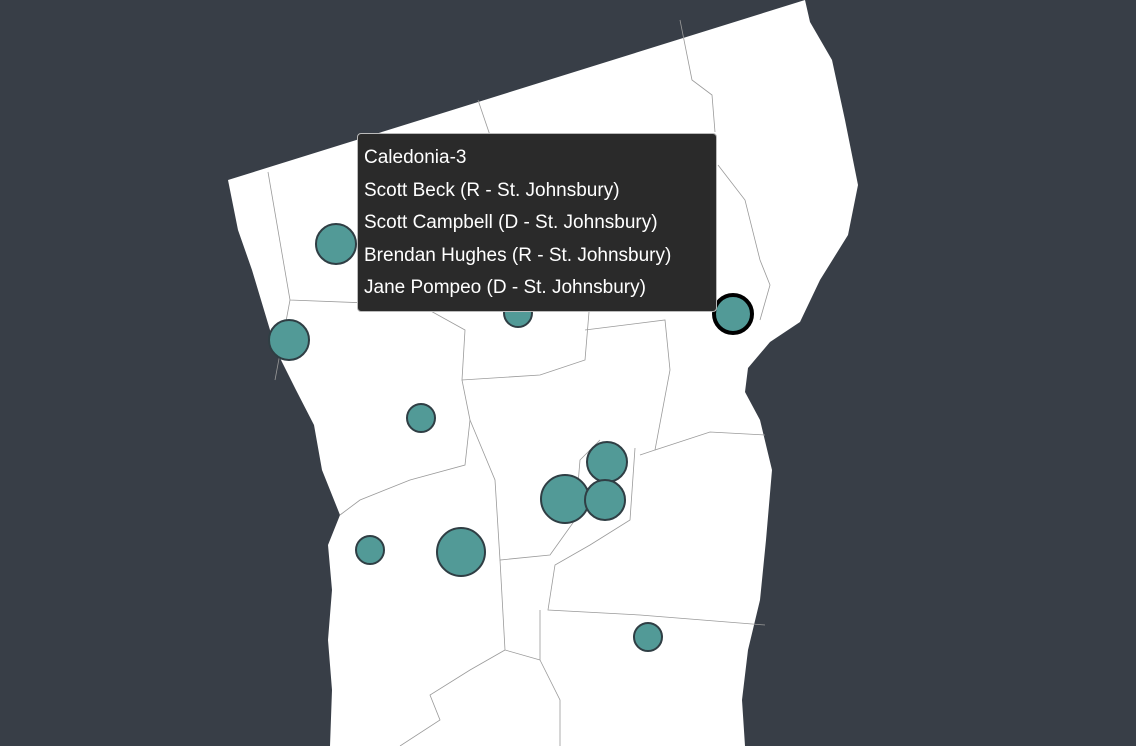 The height and width of the screenshot is (746, 1136). Describe the element at coordinates (492, 190) in the screenshot. I see `tooltip-line: Scott Beck (R - St. Johnsbury)` at that location.